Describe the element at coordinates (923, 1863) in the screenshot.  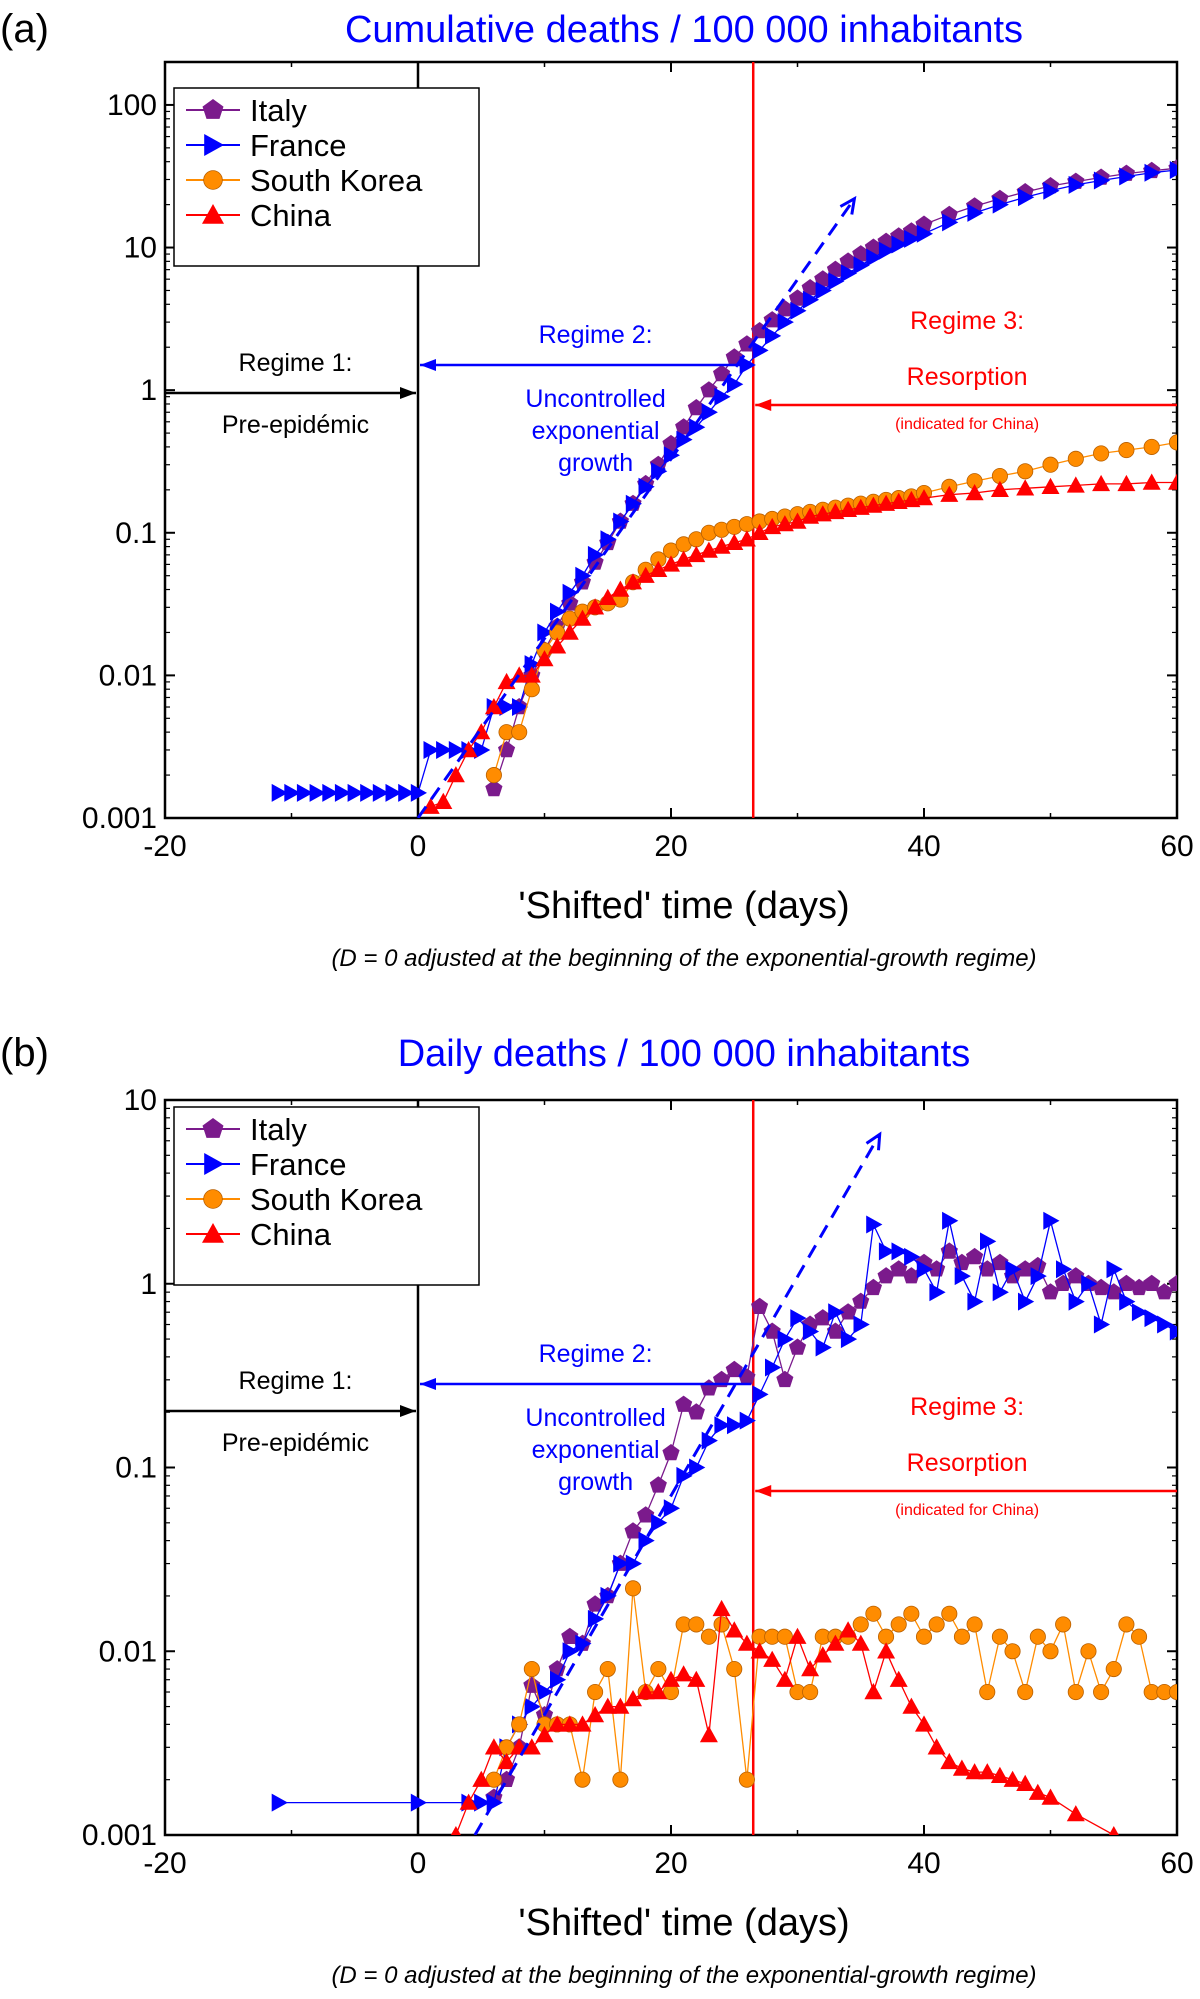
I see `x-tick-label: 40` at that location.